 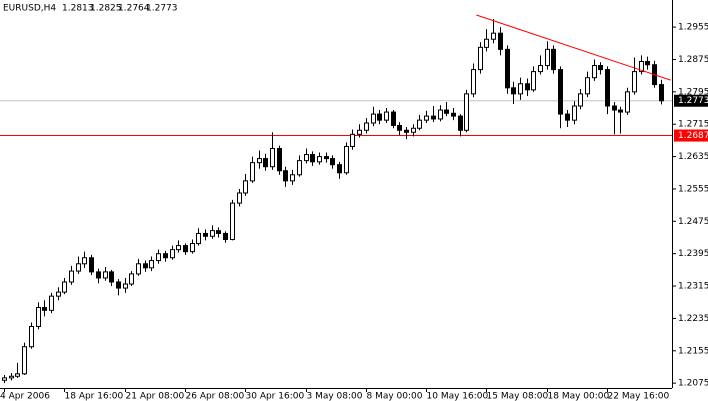 I want to click on trendline, so click(x=573, y=47).